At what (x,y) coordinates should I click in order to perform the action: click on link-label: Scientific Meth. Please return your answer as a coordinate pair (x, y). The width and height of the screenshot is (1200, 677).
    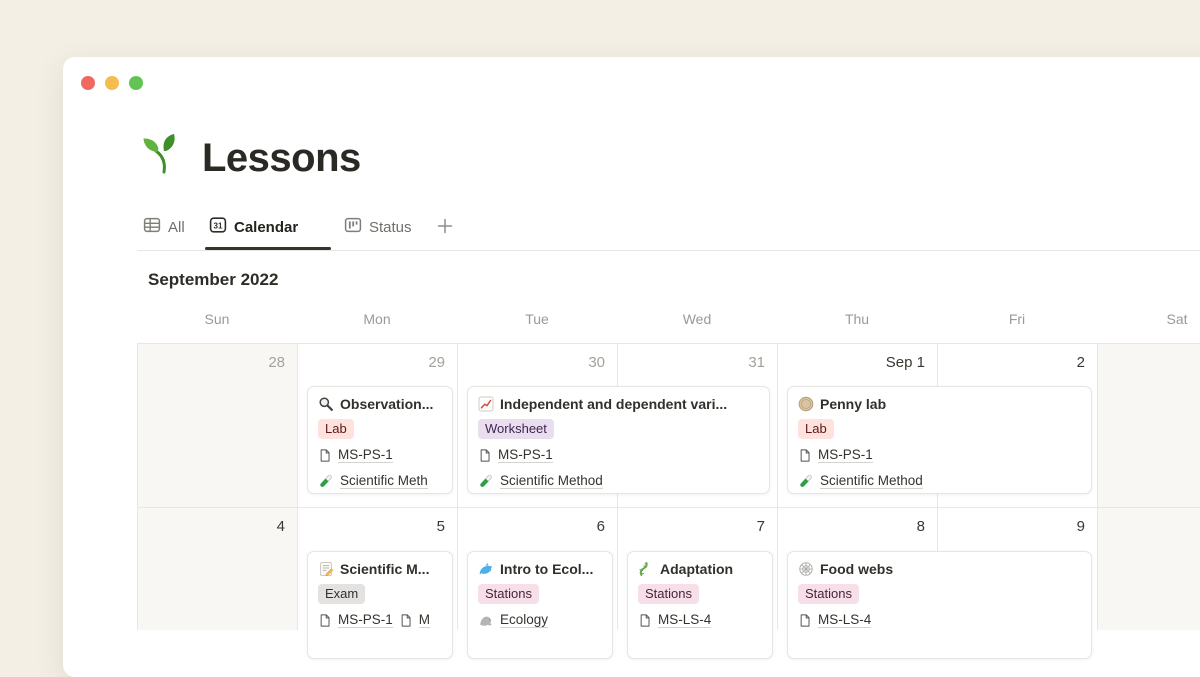
    Looking at the image, I should click on (384, 481).